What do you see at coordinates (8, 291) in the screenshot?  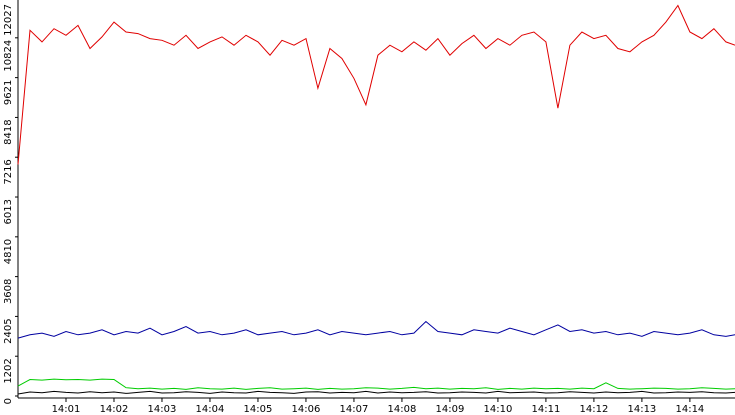 I see `y-tick-label: 3608` at bounding box center [8, 291].